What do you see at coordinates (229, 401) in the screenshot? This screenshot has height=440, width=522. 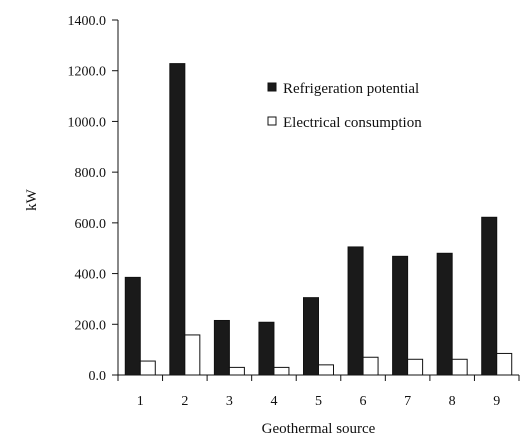 I see `x-tick-label: 3` at bounding box center [229, 401].